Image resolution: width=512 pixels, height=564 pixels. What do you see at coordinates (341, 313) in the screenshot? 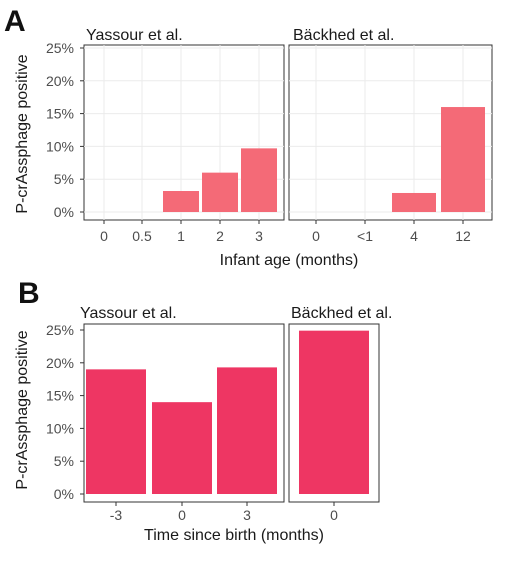
I see `panel-b-facet-2-title: Bäckhed et al.` at bounding box center [341, 313].